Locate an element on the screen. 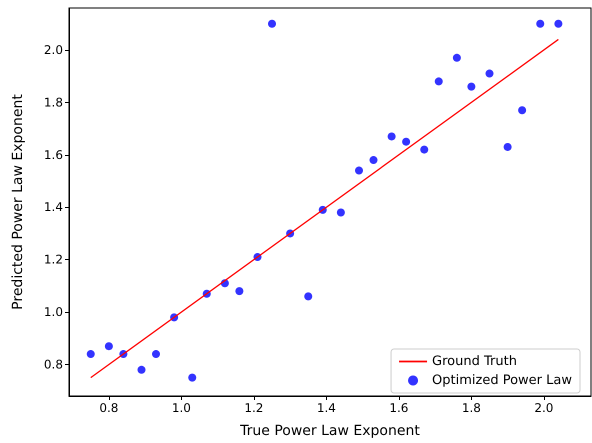 The image size is (592, 443). y-tick-label: 2.0 is located at coordinates (53, 49).